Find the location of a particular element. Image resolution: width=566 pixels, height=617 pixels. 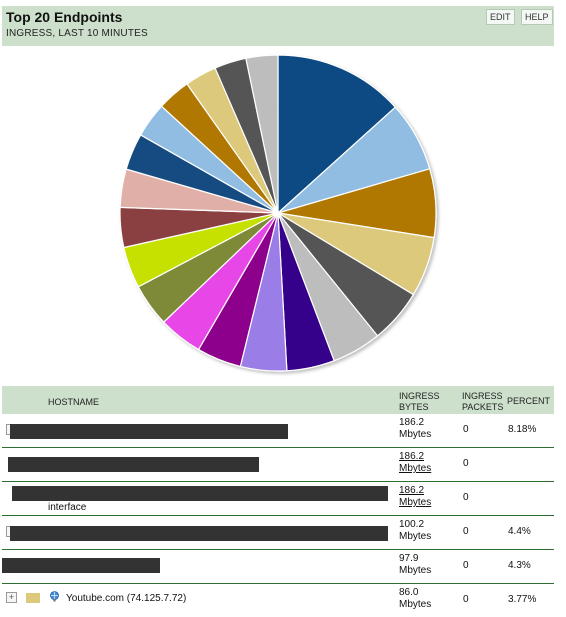

color-swatch is located at coordinates (33, 598).